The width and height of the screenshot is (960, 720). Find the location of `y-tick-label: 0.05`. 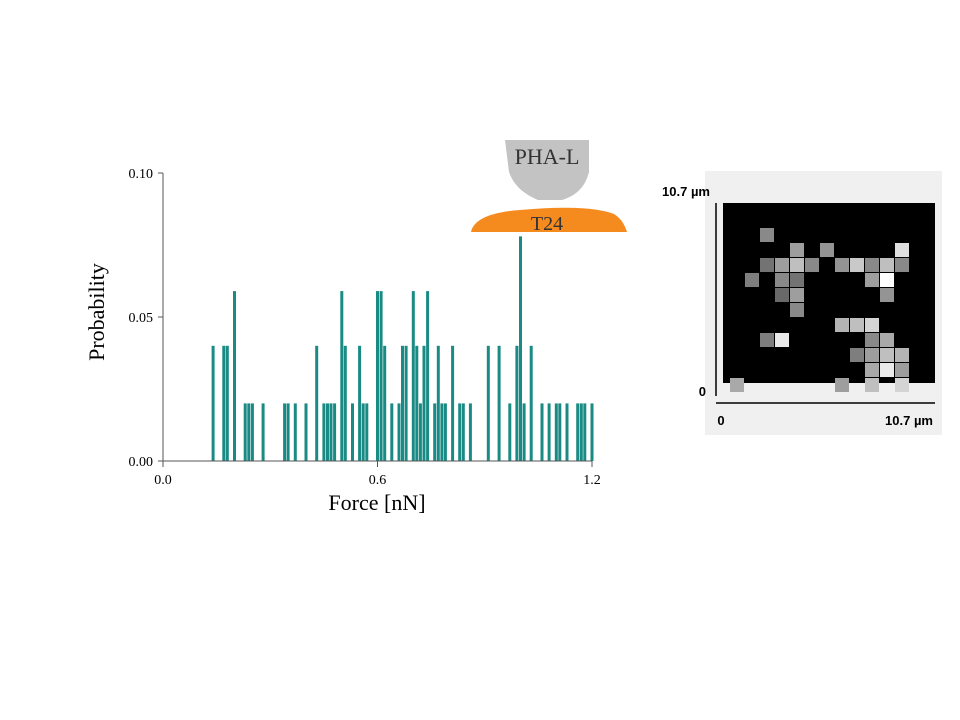

y-tick-label: 0.05 is located at coordinates (141, 318).